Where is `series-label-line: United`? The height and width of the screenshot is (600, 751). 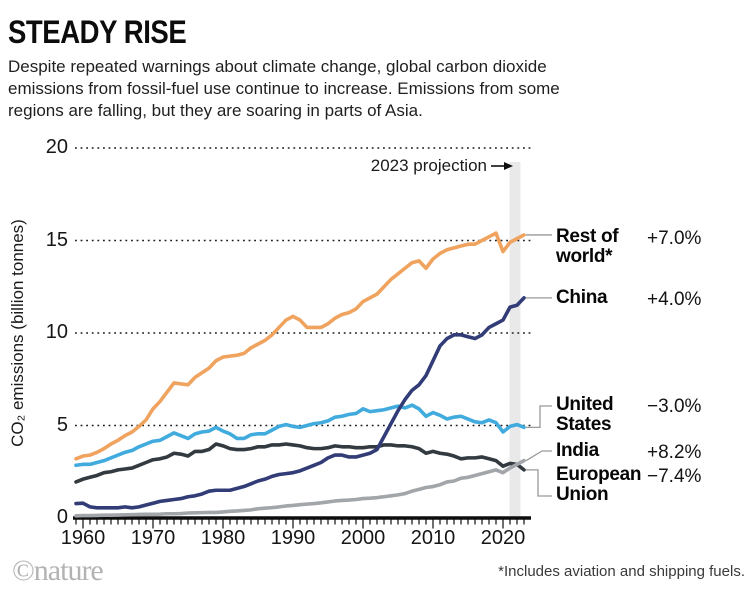
series-label-line: United is located at coordinates (585, 404).